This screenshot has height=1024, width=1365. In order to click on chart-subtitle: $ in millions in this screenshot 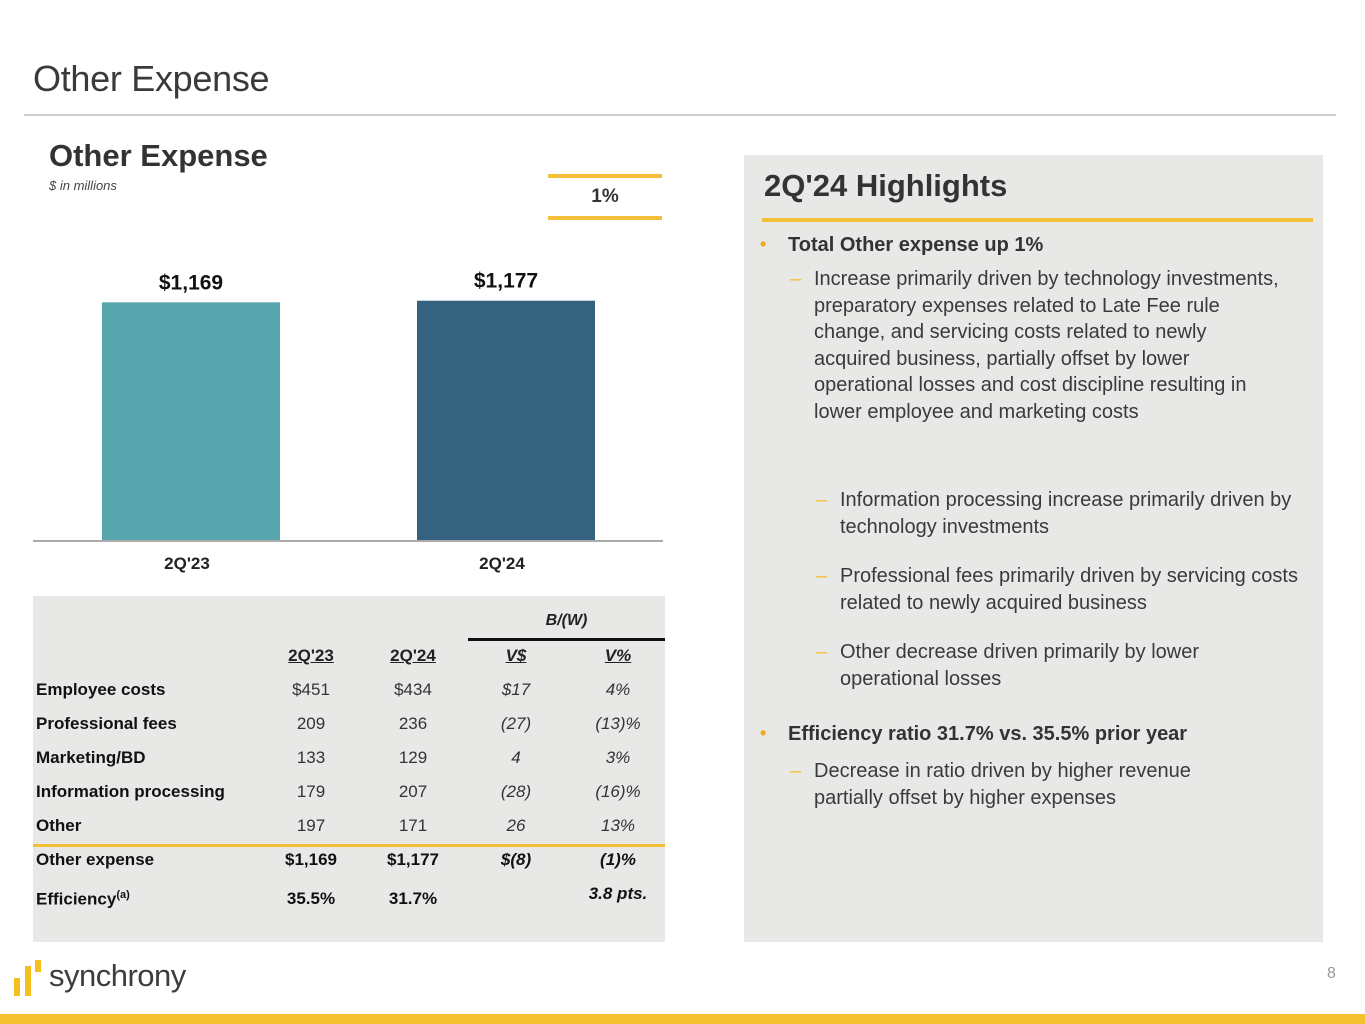, I will do `click(83, 185)`.